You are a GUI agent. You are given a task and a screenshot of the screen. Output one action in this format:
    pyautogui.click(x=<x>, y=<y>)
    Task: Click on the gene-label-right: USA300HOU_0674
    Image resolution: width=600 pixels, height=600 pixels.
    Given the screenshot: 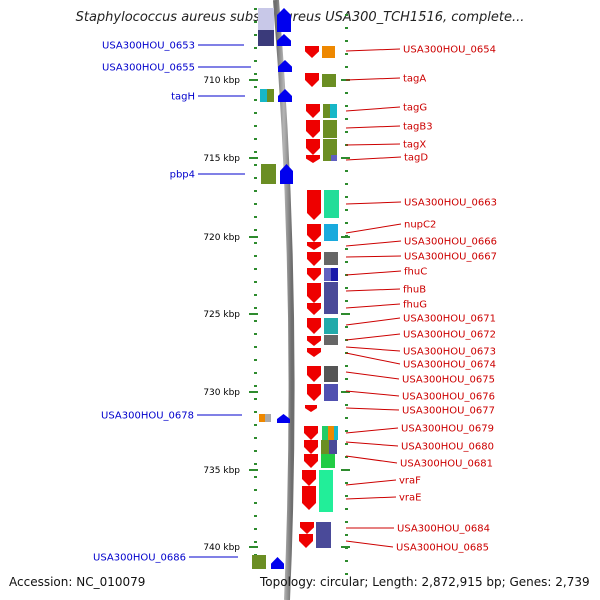 What is the action you would take?
    pyautogui.click(x=449, y=365)
    